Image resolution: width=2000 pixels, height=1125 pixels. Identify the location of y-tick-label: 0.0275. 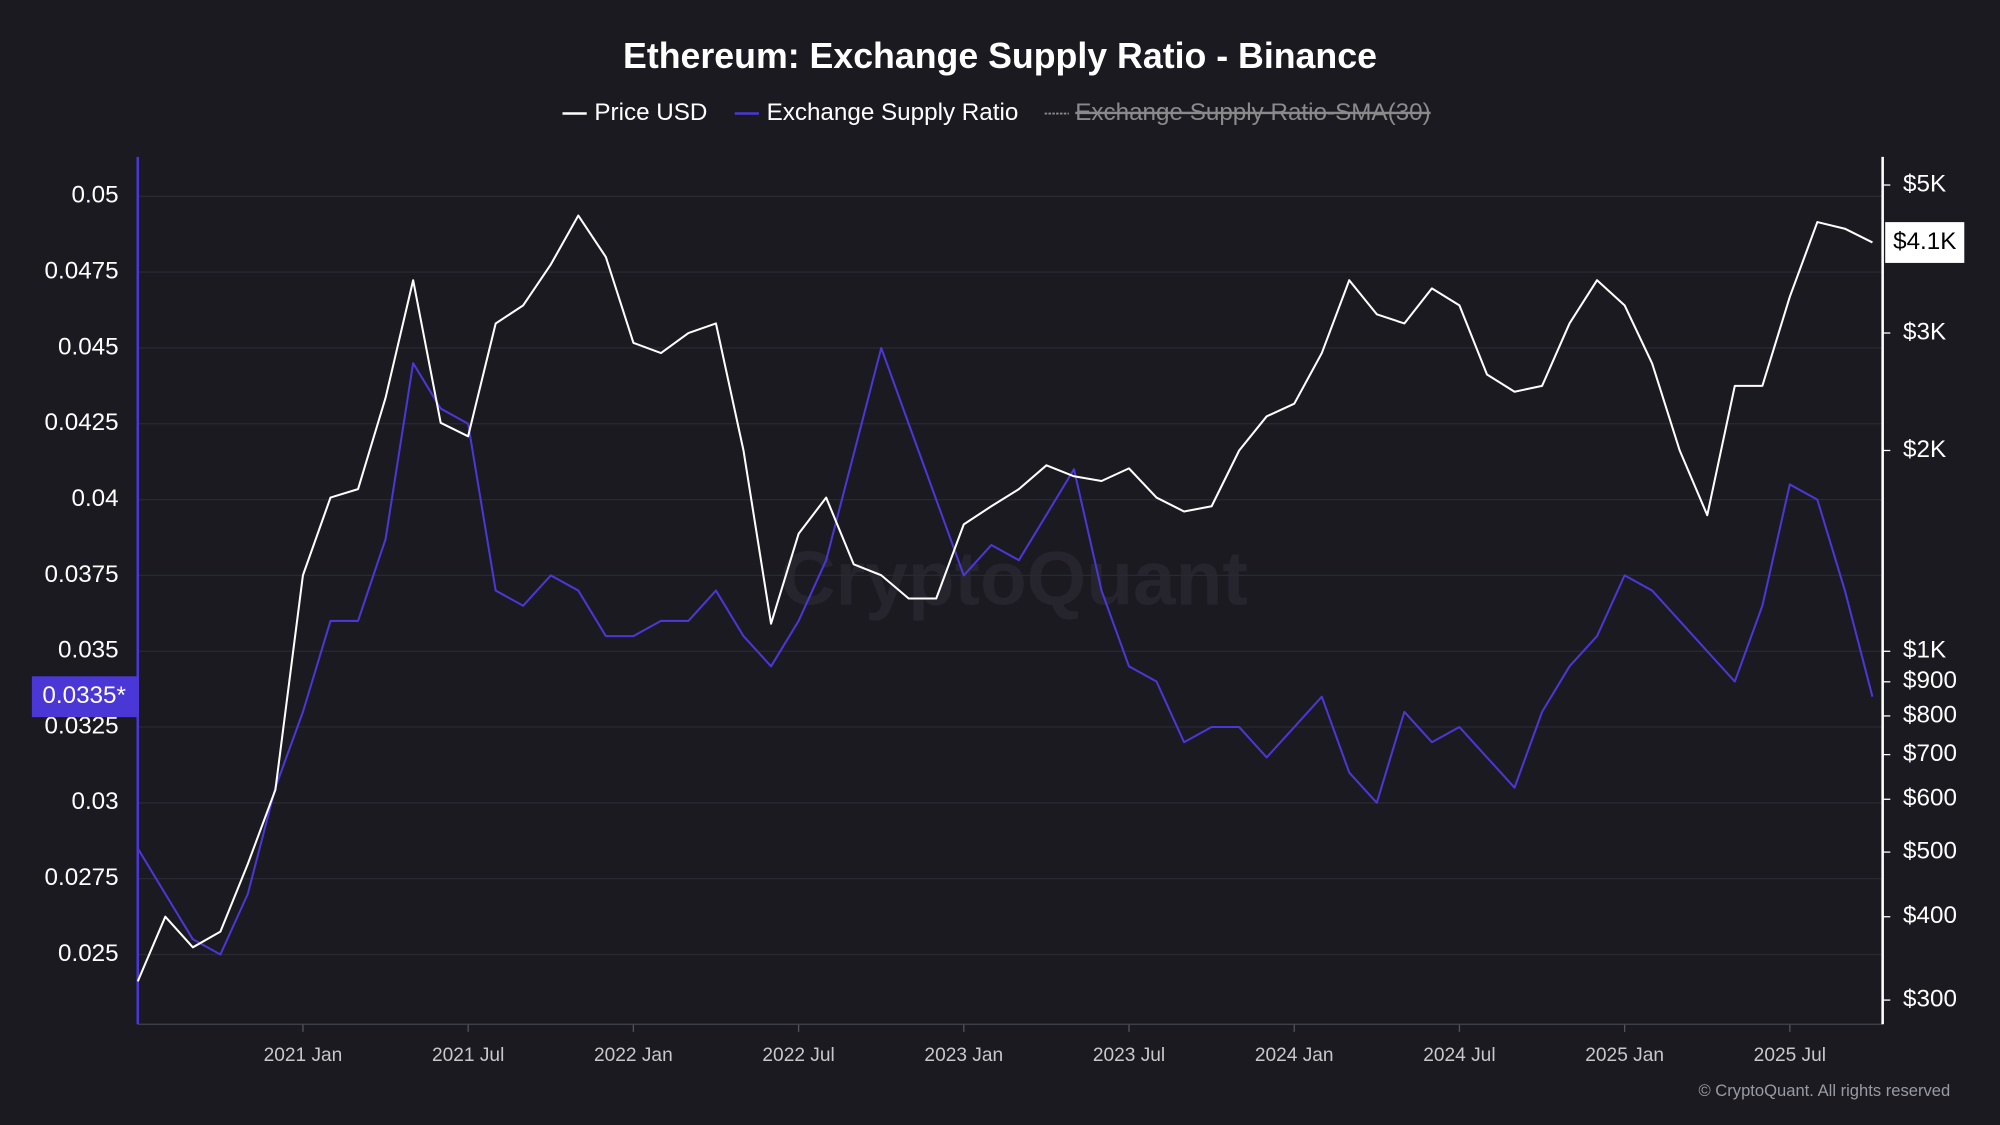
(82, 877).